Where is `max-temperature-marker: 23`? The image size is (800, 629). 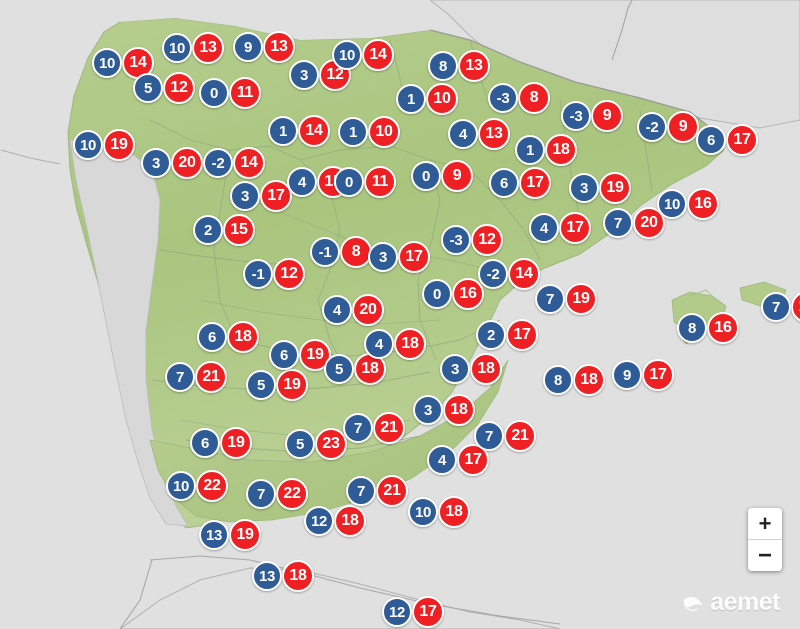
max-temperature-marker: 23 is located at coordinates (331, 444).